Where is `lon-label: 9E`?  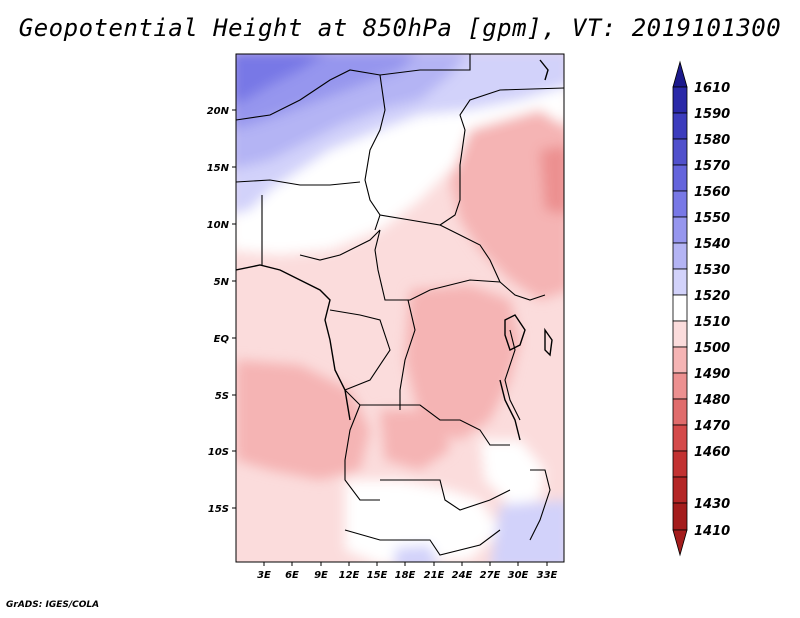 lon-label: 9E is located at coordinates (321, 575).